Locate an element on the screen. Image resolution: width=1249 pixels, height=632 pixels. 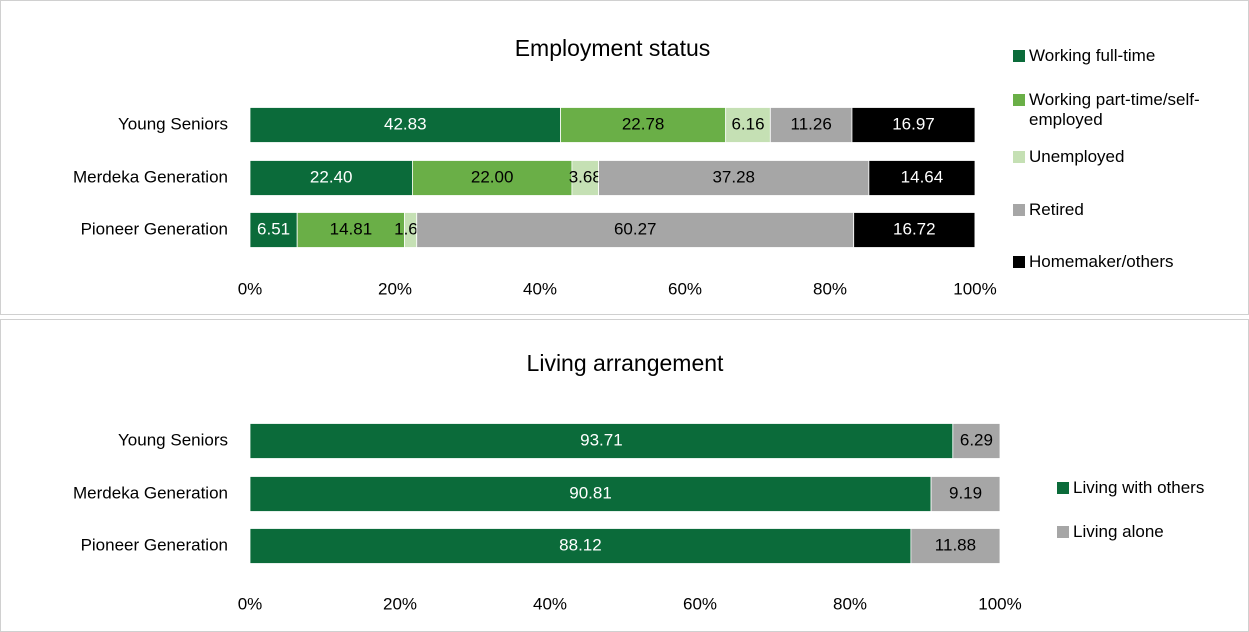
data-label: 22.00 is located at coordinates (492, 176).